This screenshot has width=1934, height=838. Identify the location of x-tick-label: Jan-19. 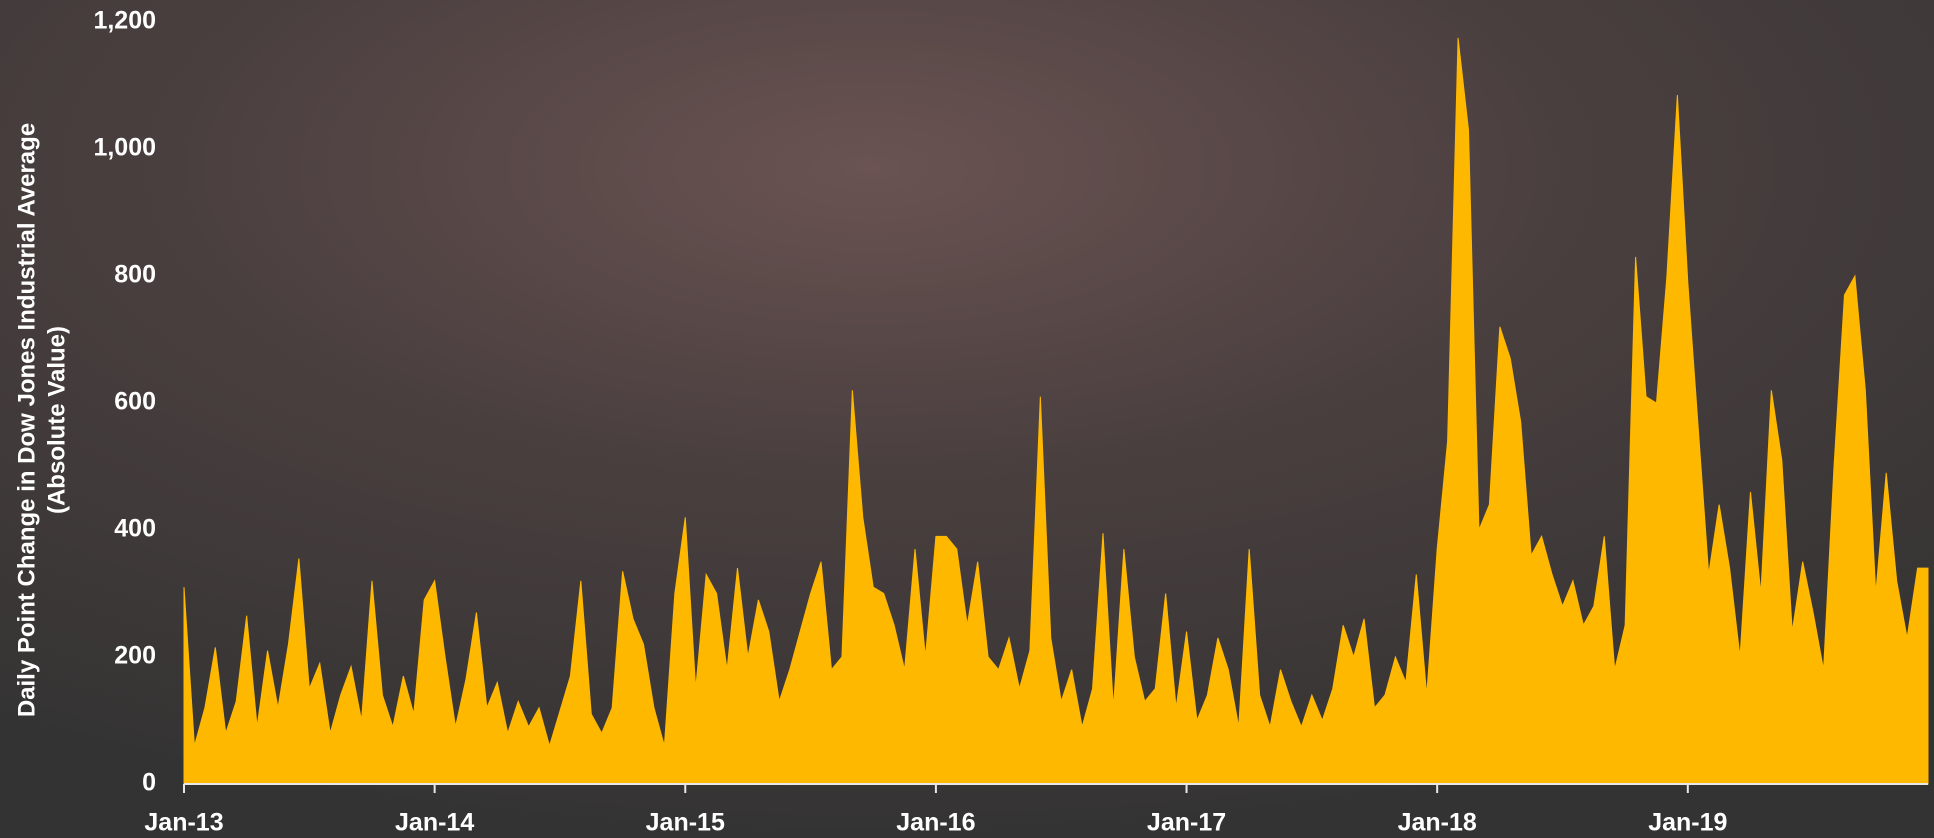
(1687, 823).